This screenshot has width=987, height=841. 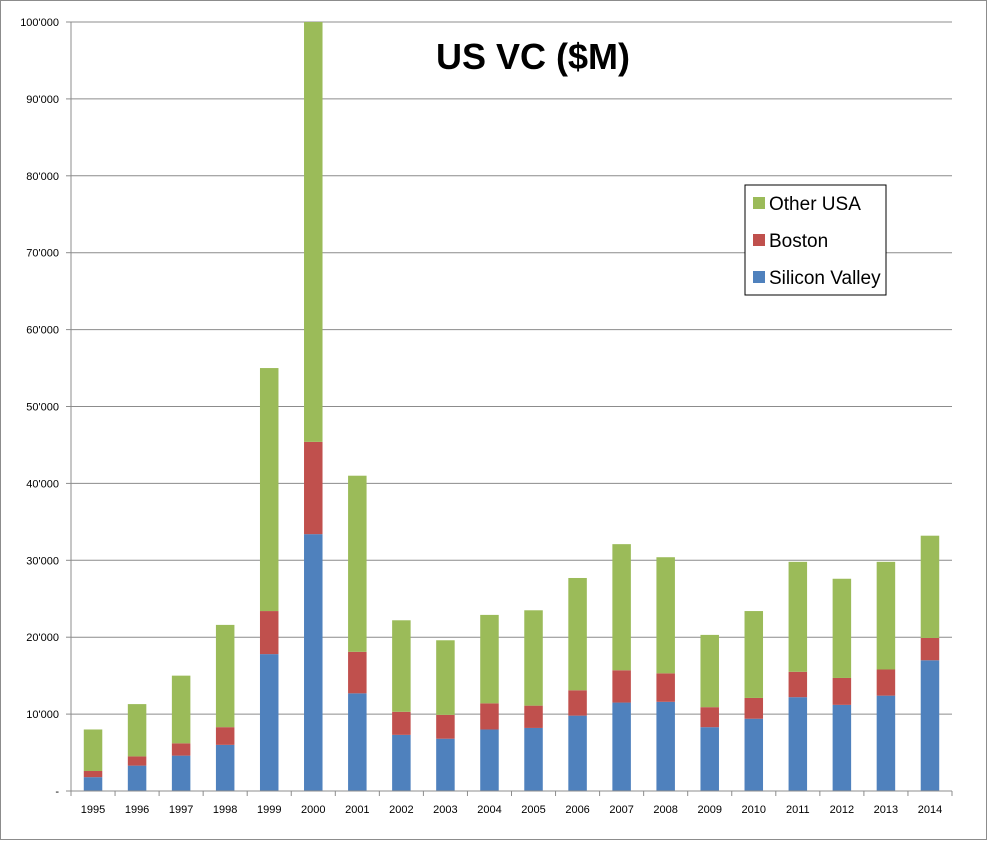 I want to click on y-tick-label: -, so click(x=57, y=792).